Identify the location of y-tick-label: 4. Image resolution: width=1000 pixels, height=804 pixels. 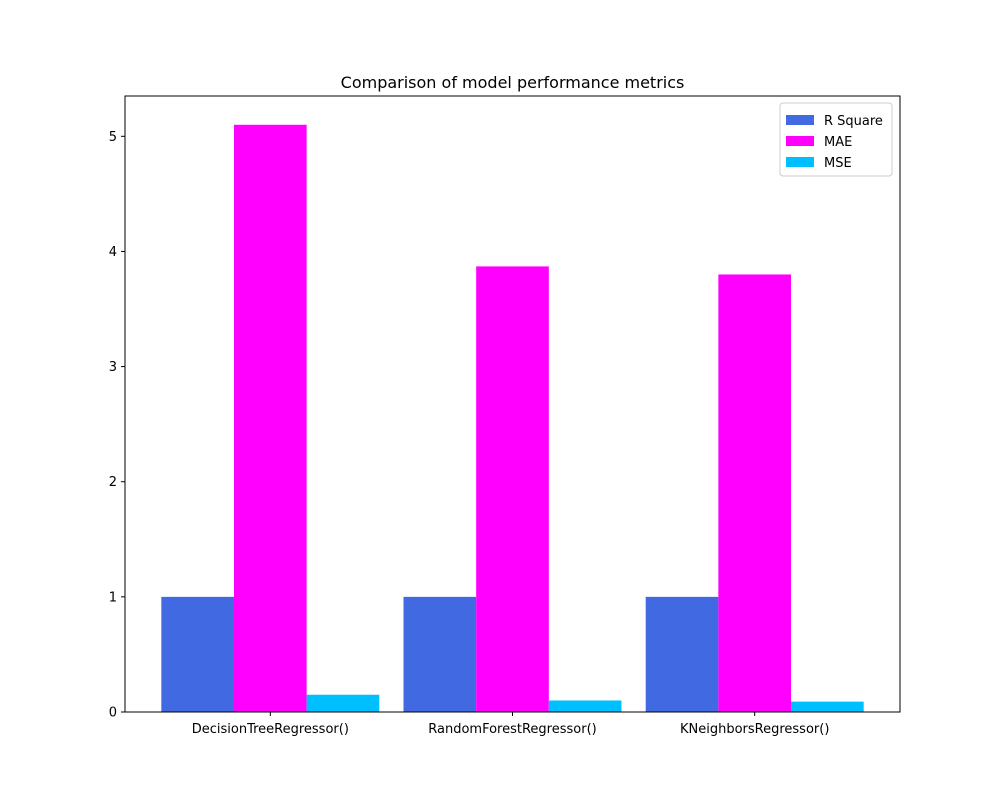
(113, 252).